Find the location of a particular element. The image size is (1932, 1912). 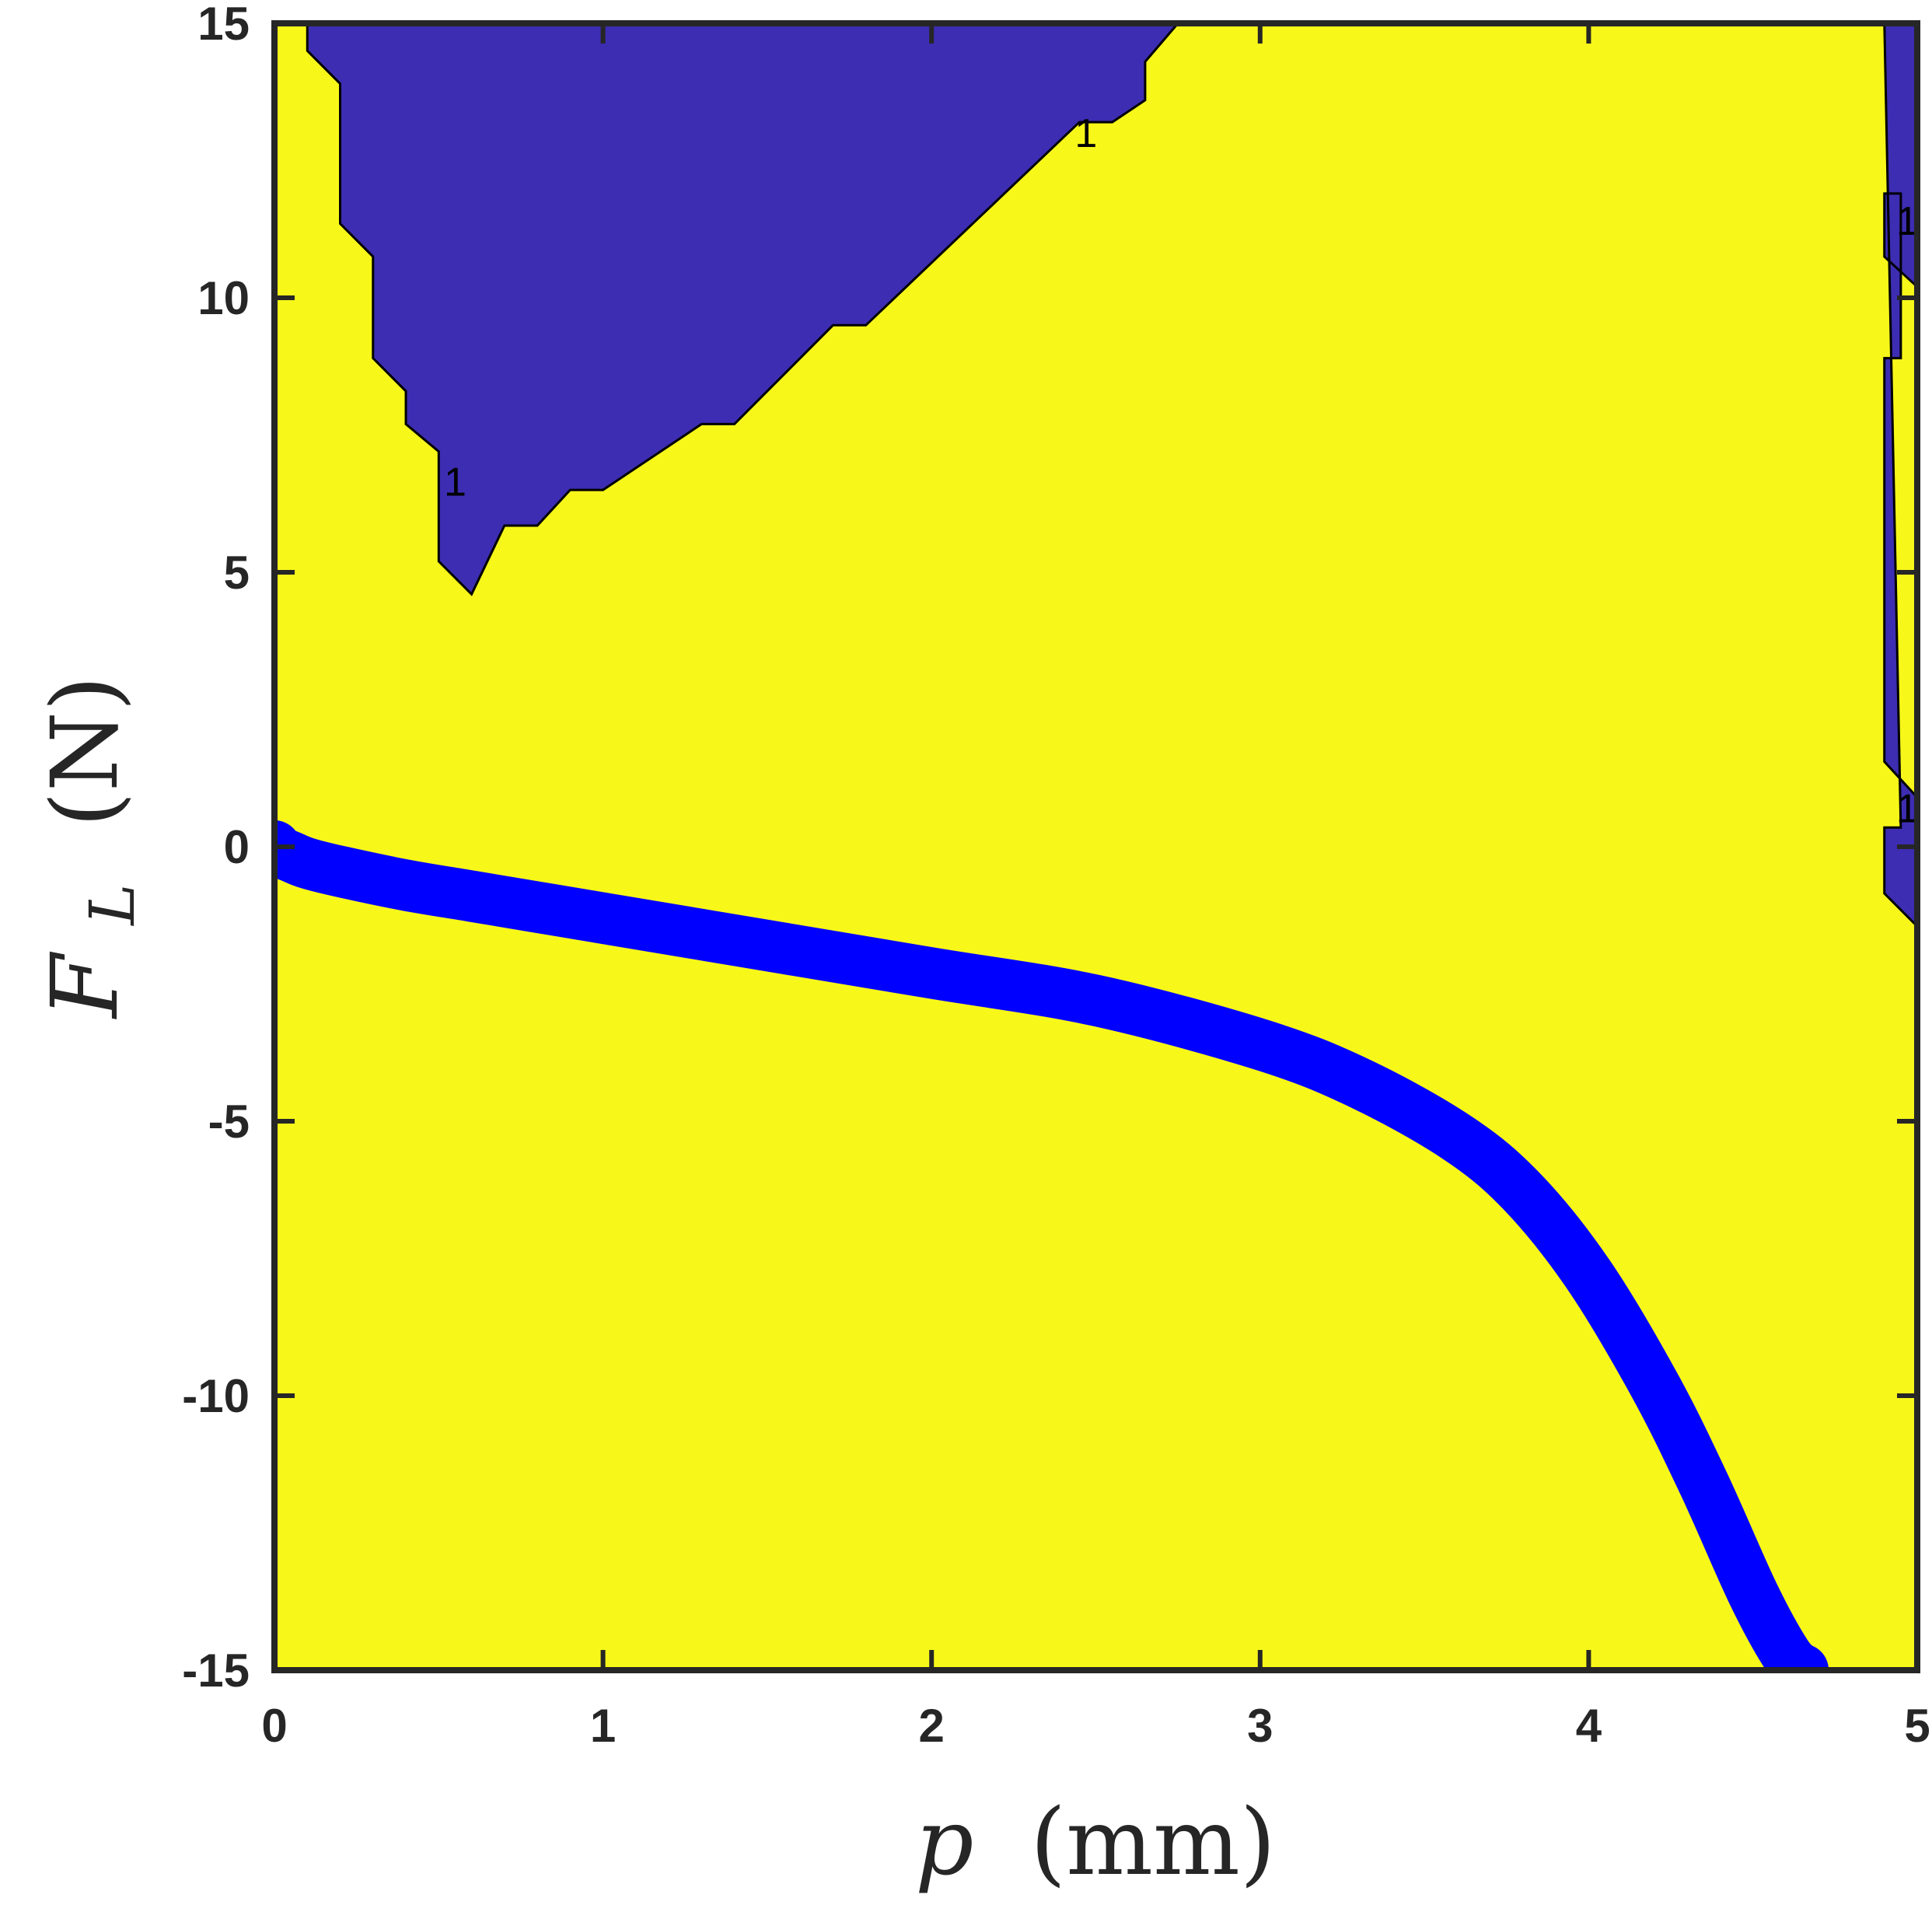

y-tick-label: 10 is located at coordinates (223, 298).